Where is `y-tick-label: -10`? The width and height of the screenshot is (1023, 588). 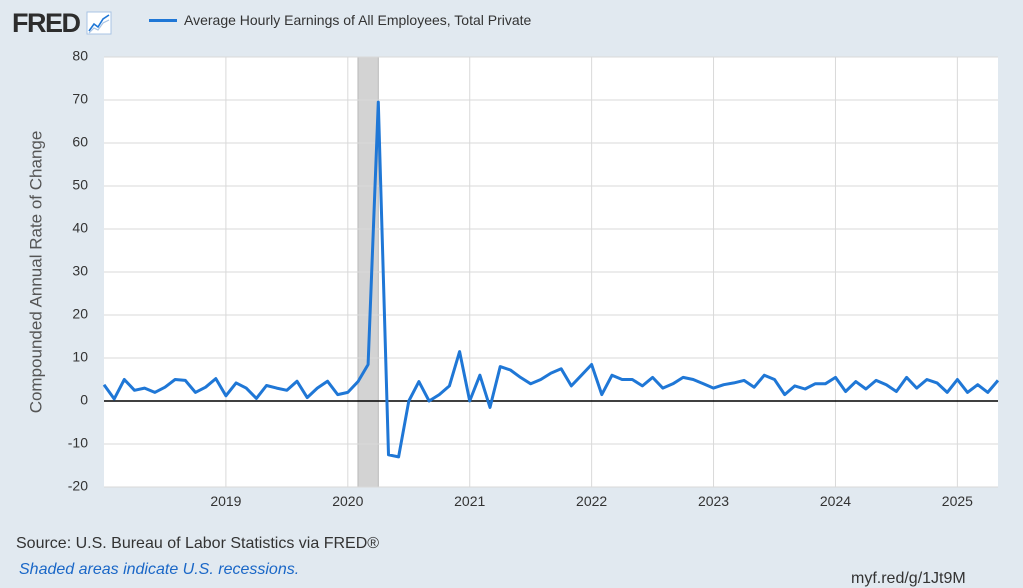
y-tick-label: -10 is located at coordinates (78, 443).